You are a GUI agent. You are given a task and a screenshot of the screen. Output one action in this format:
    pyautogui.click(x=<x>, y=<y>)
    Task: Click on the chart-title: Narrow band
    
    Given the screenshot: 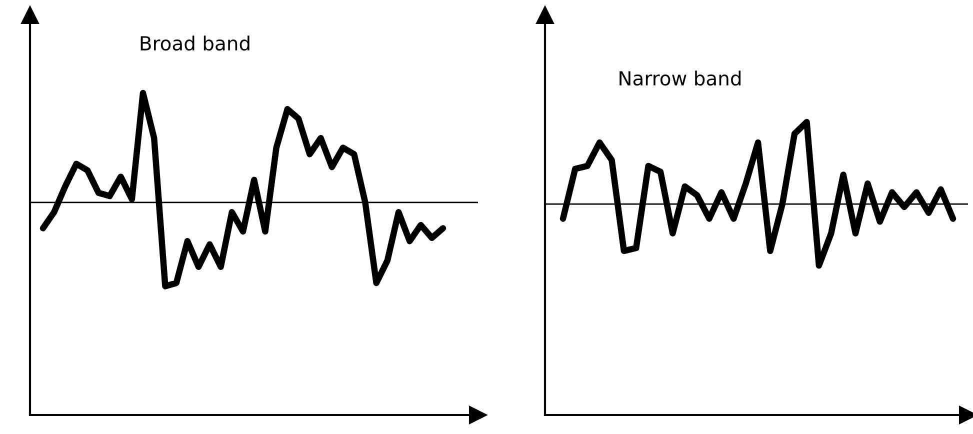 What is the action you would take?
    pyautogui.click(x=680, y=78)
    